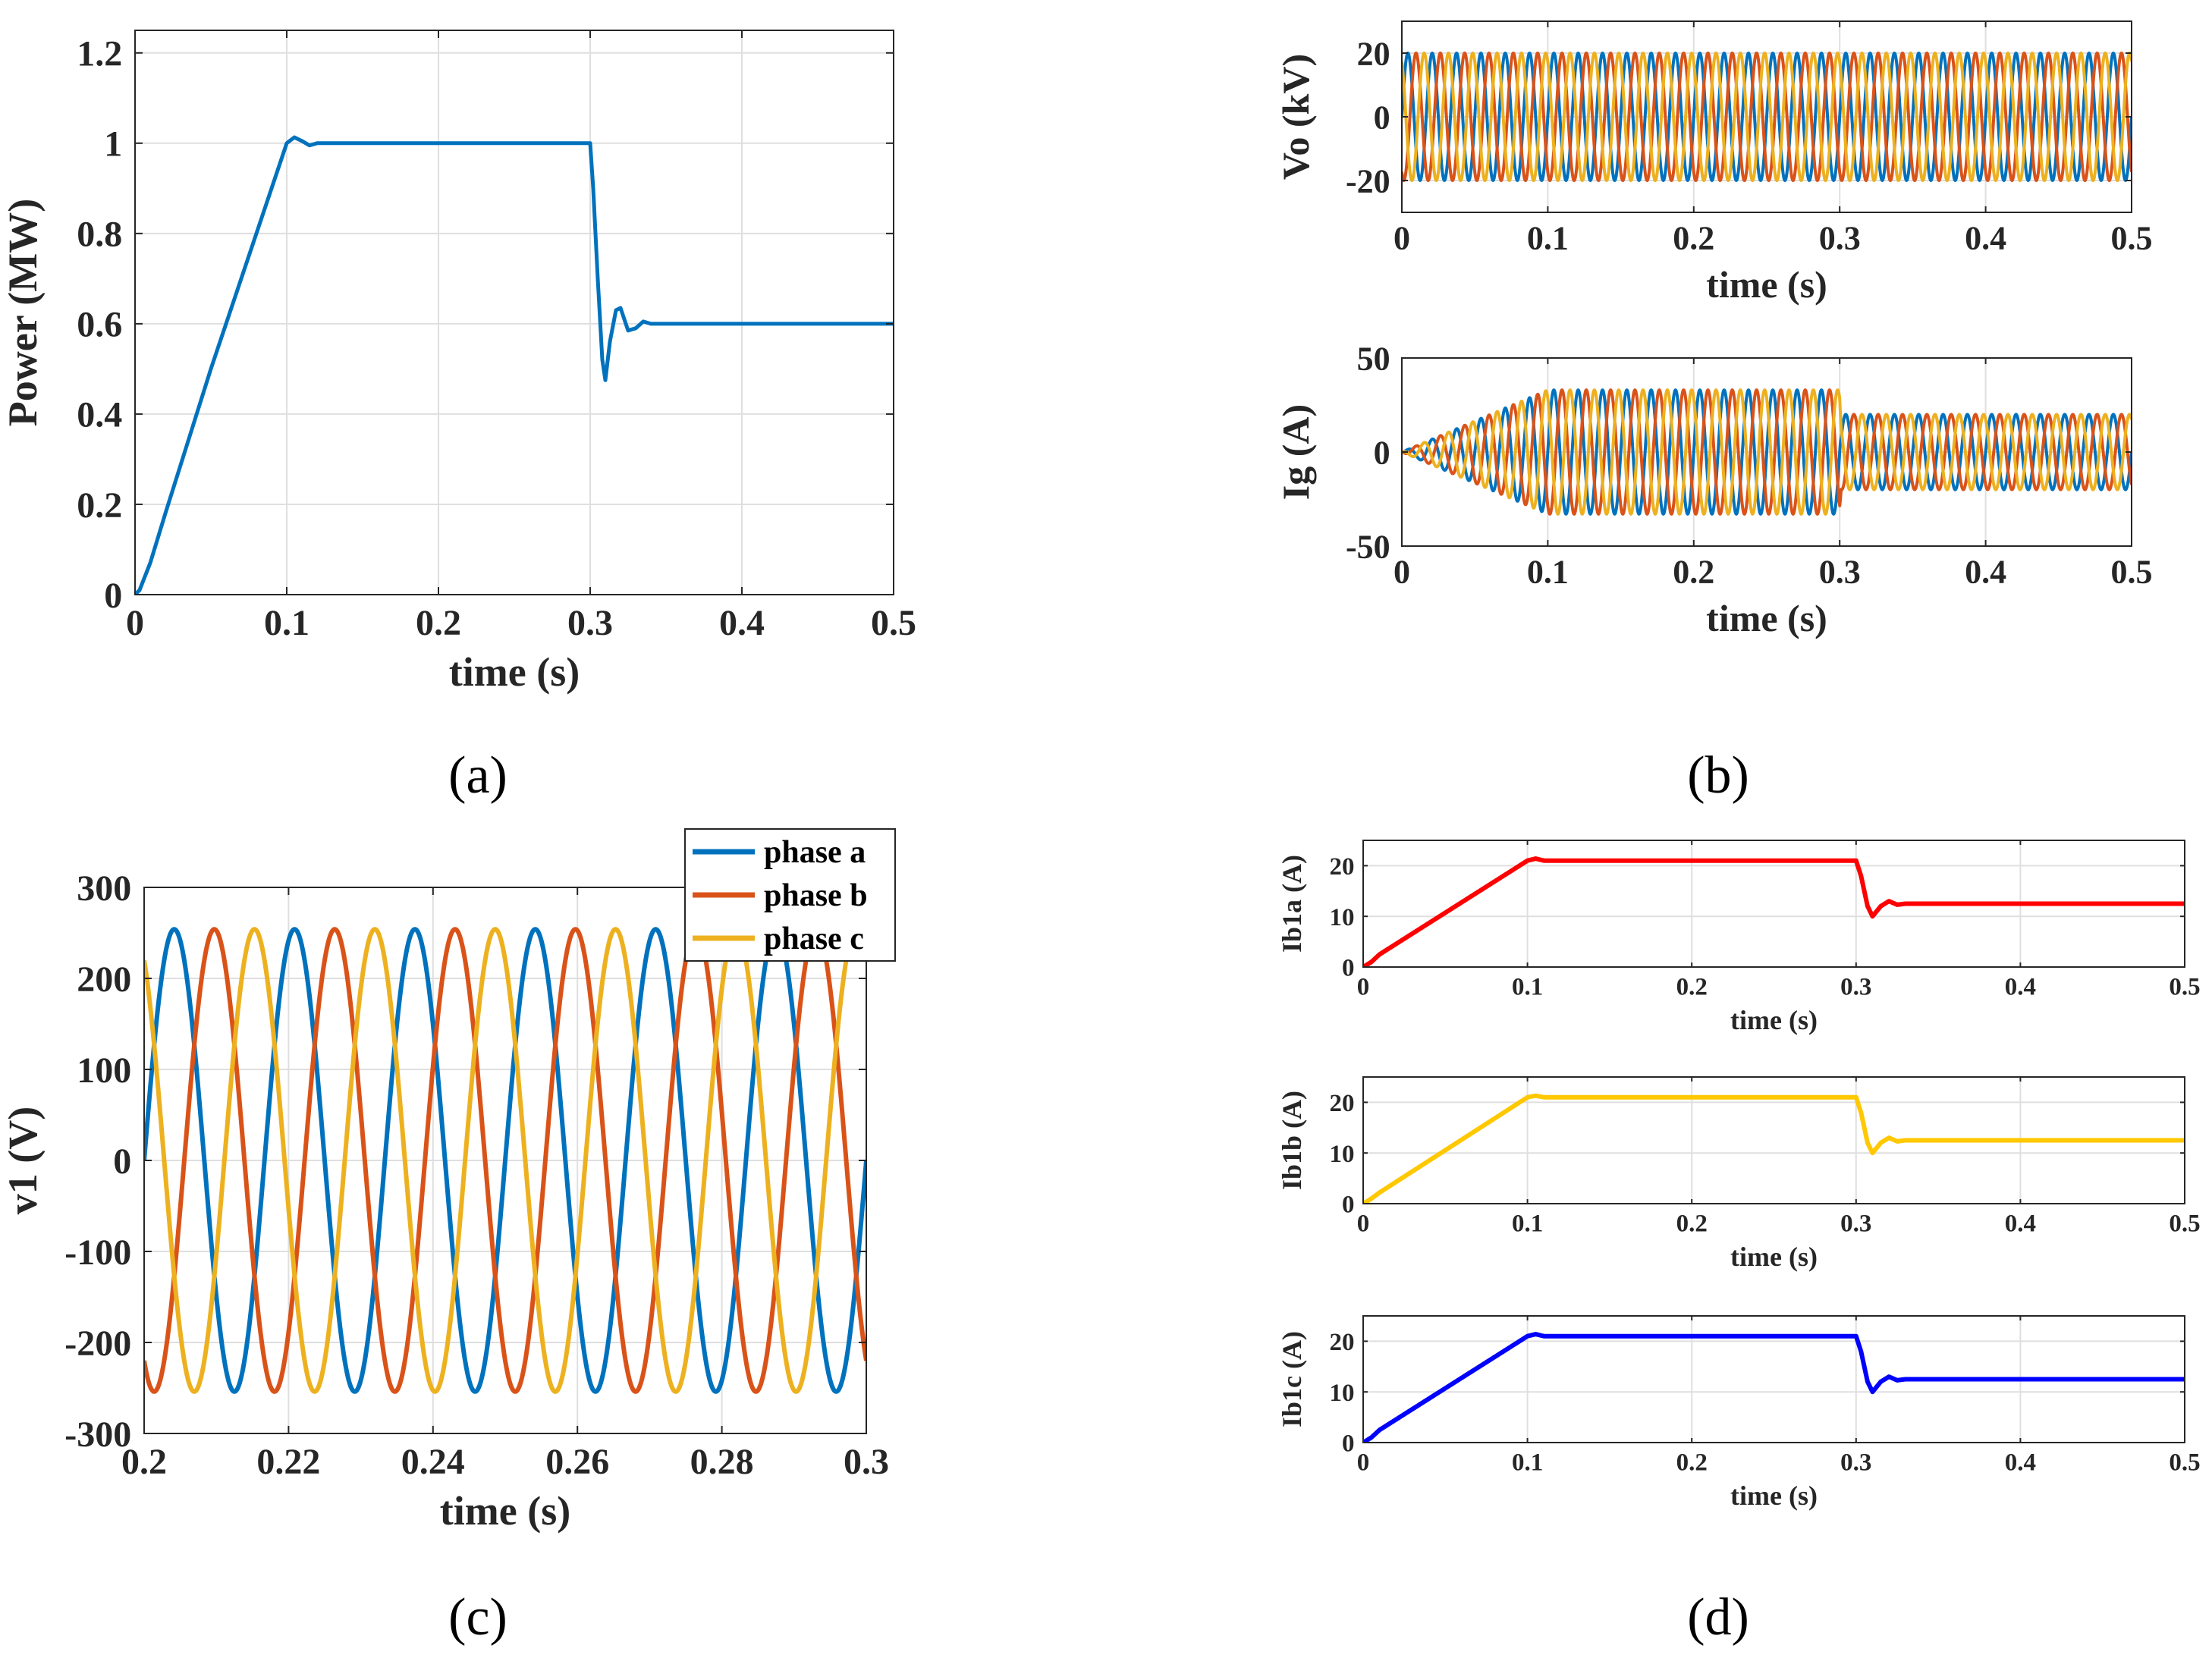 This screenshot has height=1661, width=2212. What do you see at coordinates (99, 505) in the screenshot?
I see `y-tick-label: 0.2` at bounding box center [99, 505].